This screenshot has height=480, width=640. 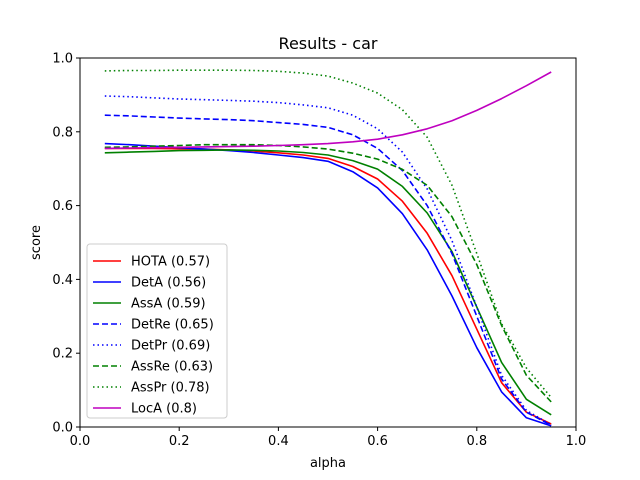 I want to click on x-tick-group: 0.0 0.2 0.4 0.6 0.8 1.0, so click(x=328, y=438).